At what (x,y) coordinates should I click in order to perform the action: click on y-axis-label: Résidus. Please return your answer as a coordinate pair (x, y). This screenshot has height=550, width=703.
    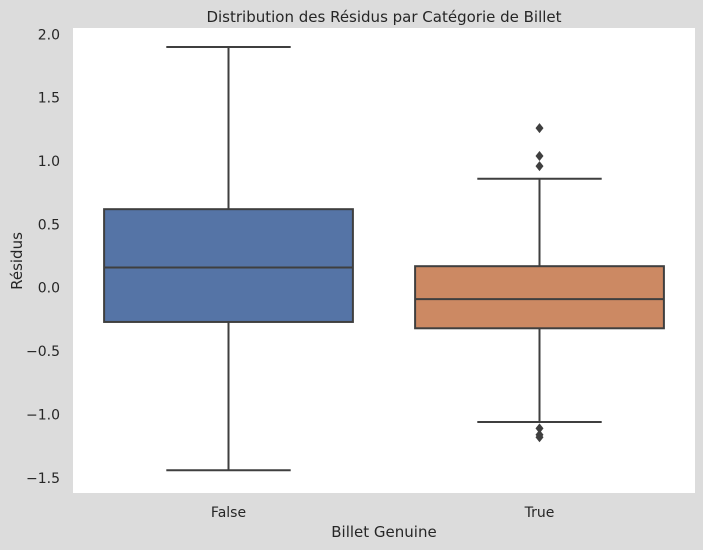
    Looking at the image, I should click on (17, 261).